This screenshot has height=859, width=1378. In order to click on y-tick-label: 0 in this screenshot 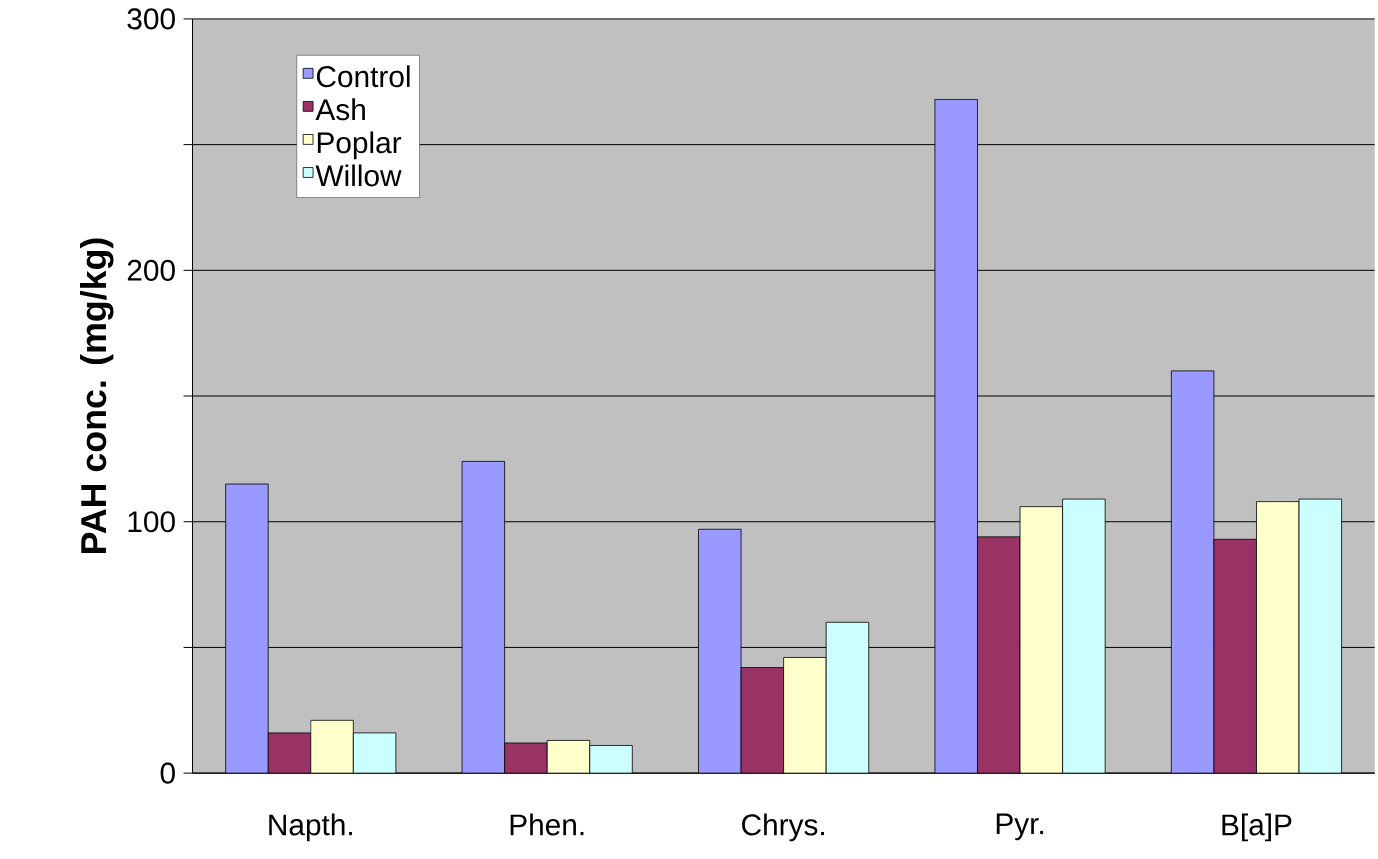, I will do `click(167, 773)`.